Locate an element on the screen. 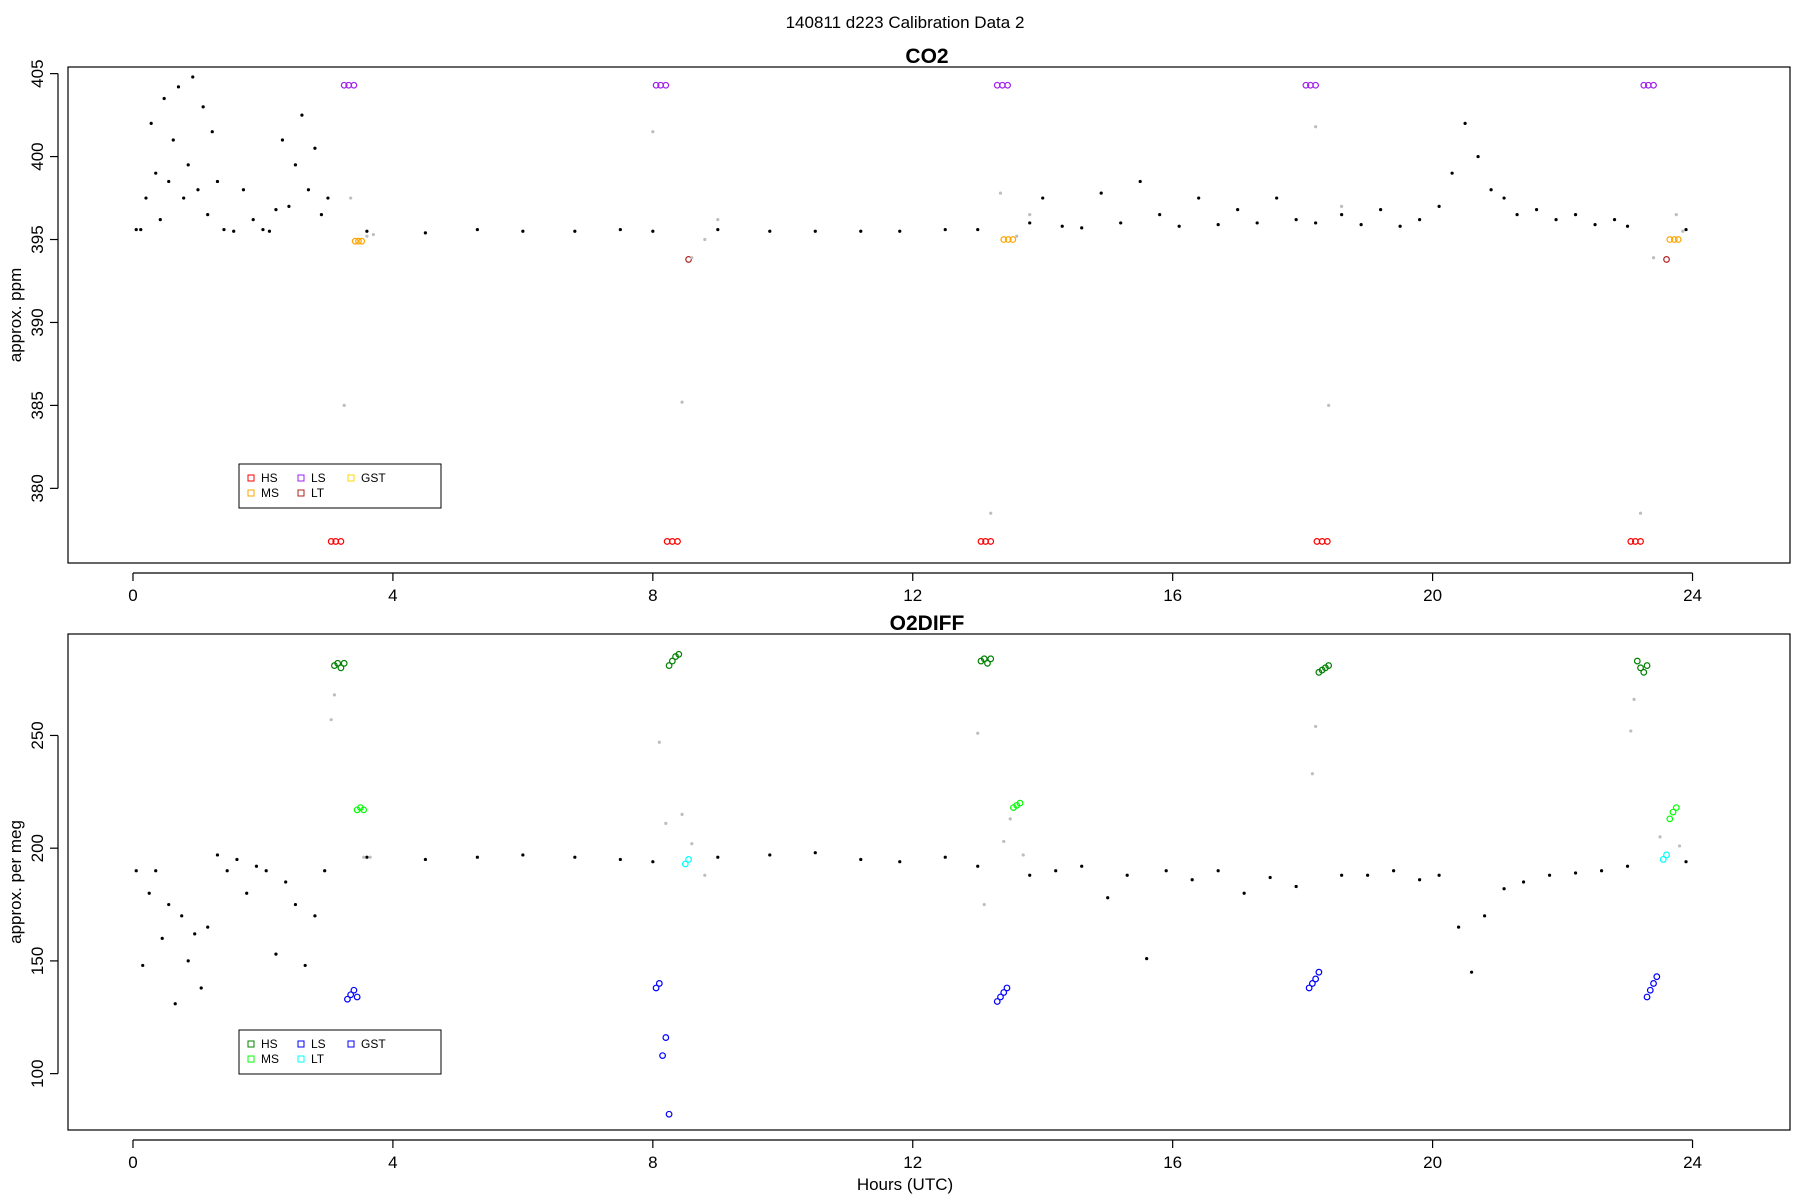 The width and height of the screenshot is (1800, 1200). co2-legend-label: GST is located at coordinates (373, 478).